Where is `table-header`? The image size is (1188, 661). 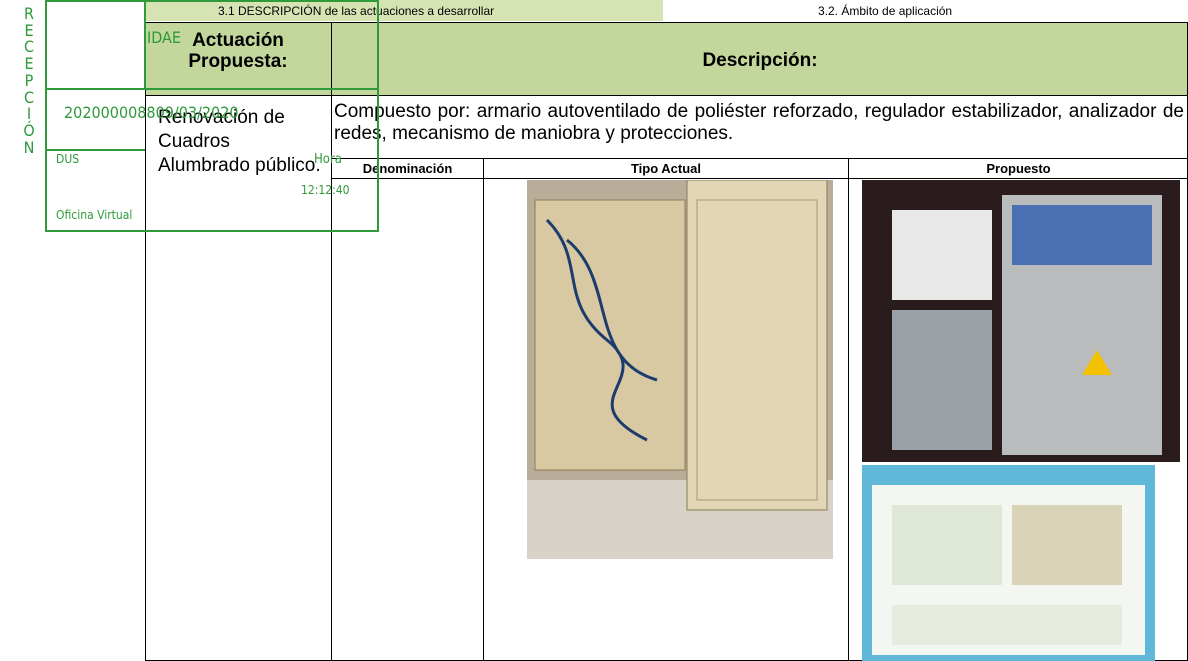
table-header is located at coordinates (666, 59).